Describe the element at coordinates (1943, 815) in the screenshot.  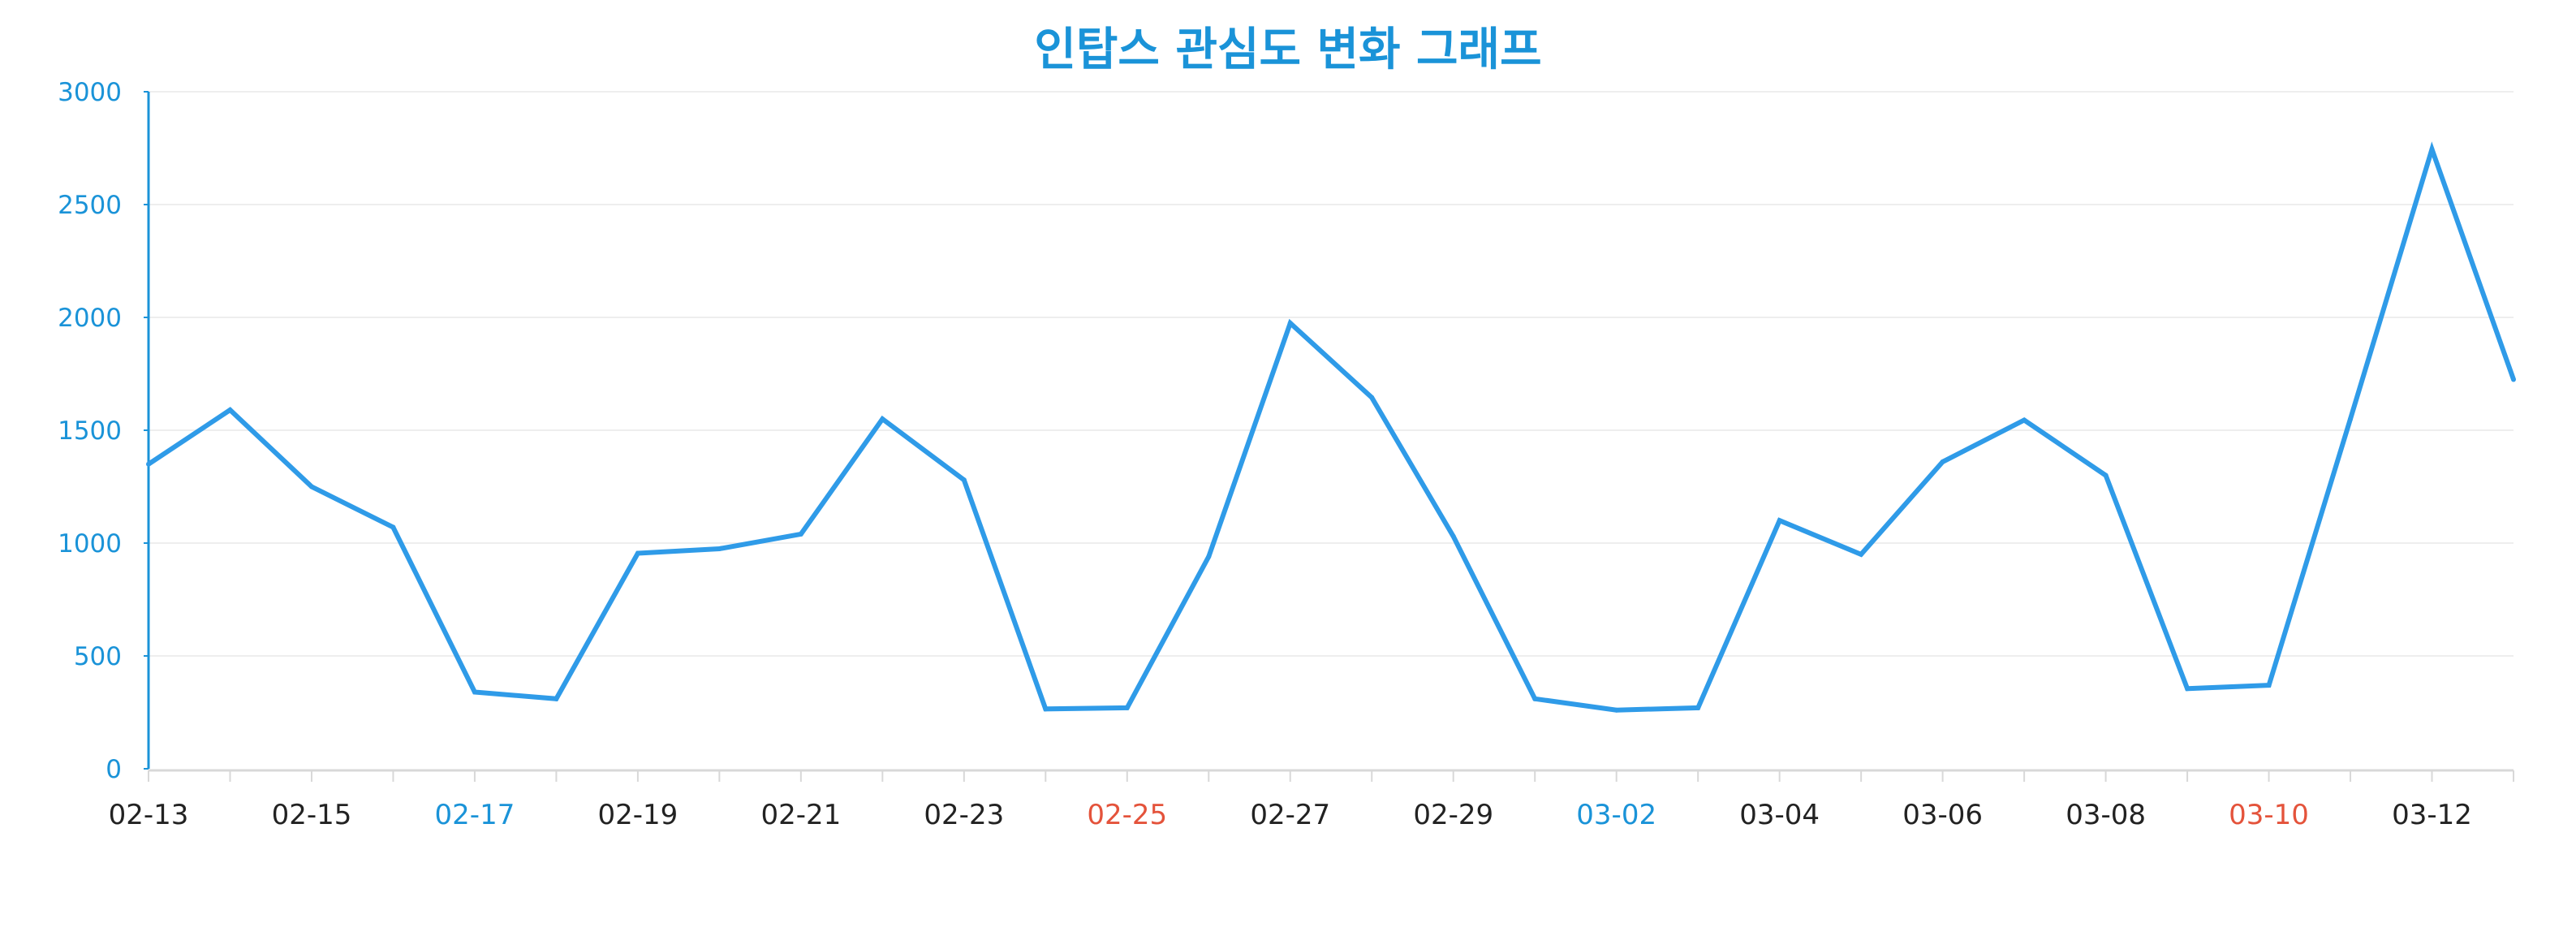
I see `x-tick-label: 03-06` at that location.